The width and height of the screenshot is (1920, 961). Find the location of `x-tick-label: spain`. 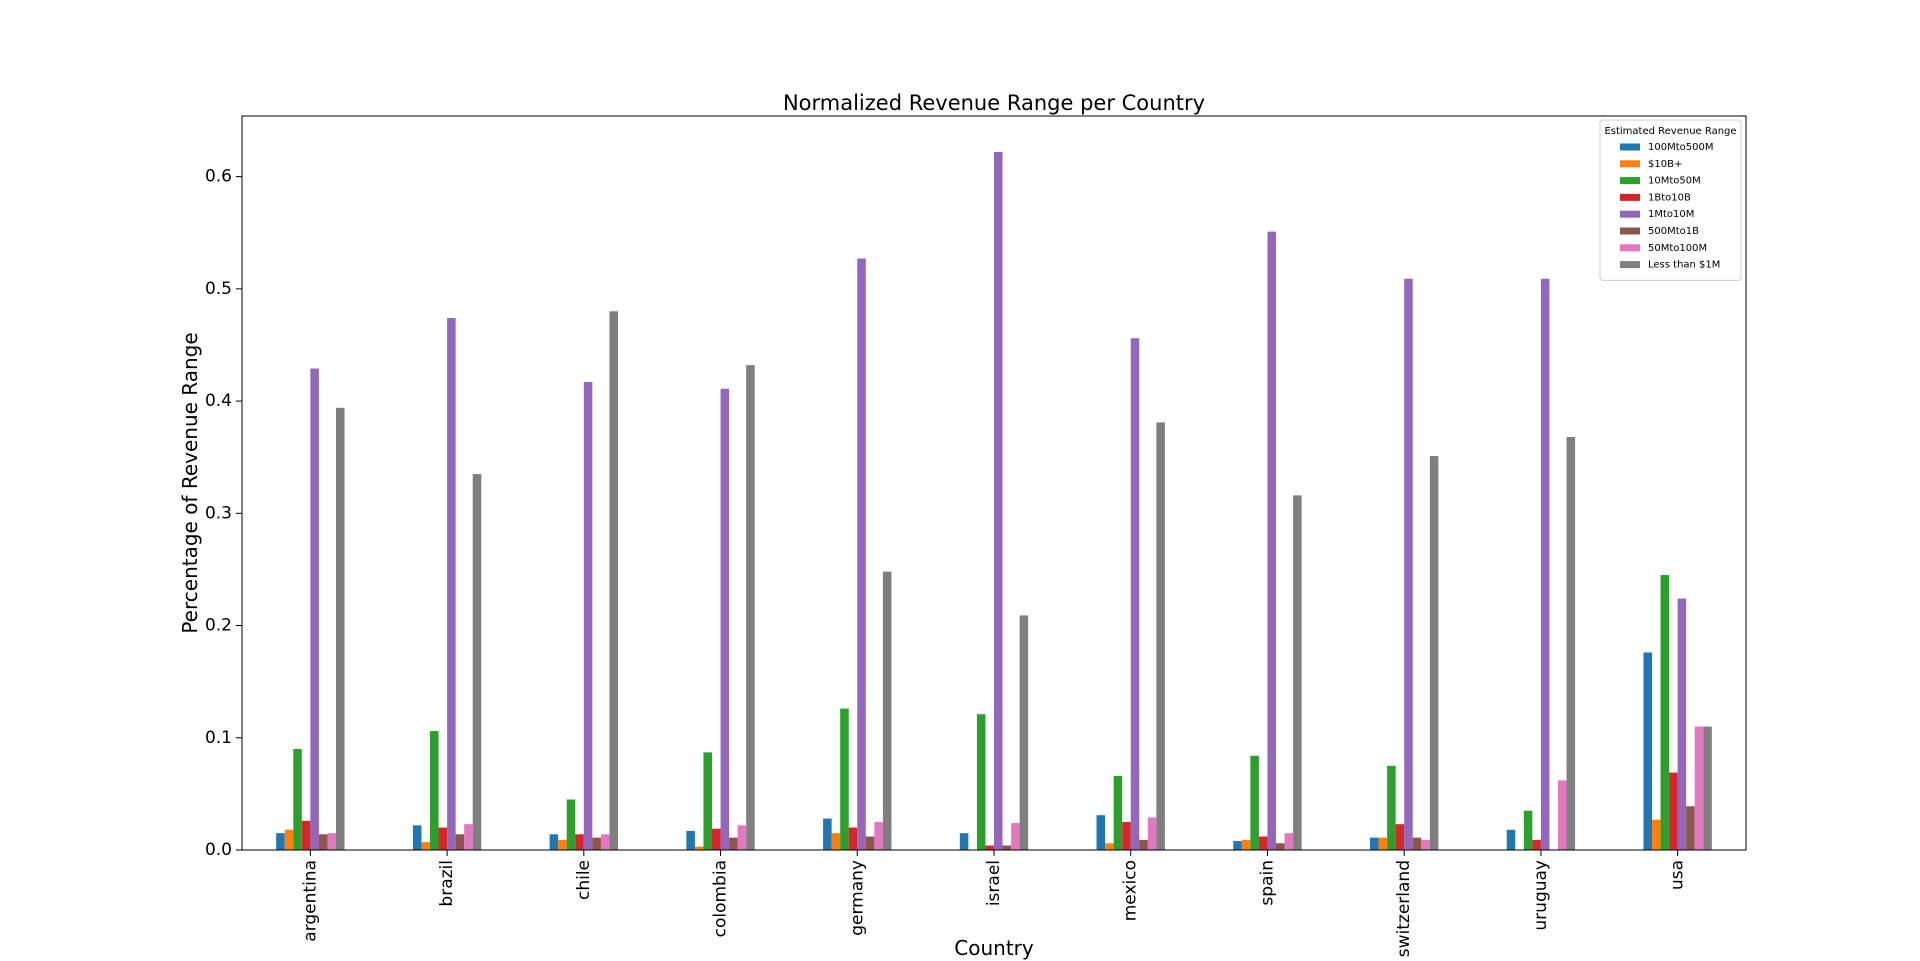

x-tick-label: spain is located at coordinates (1267, 883).